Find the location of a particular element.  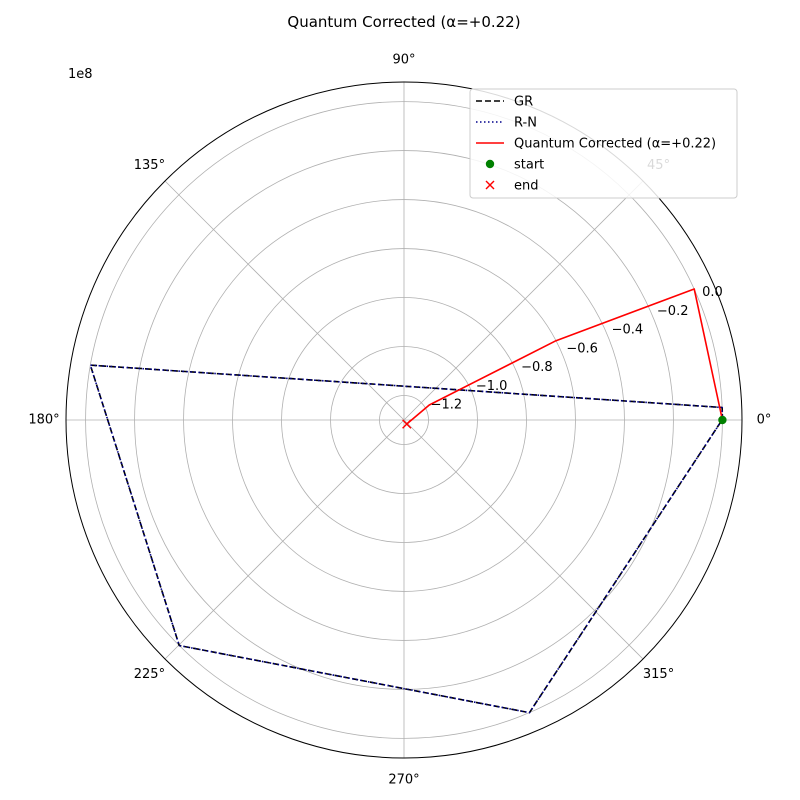

r-tick-label: −0.8 is located at coordinates (537, 367).